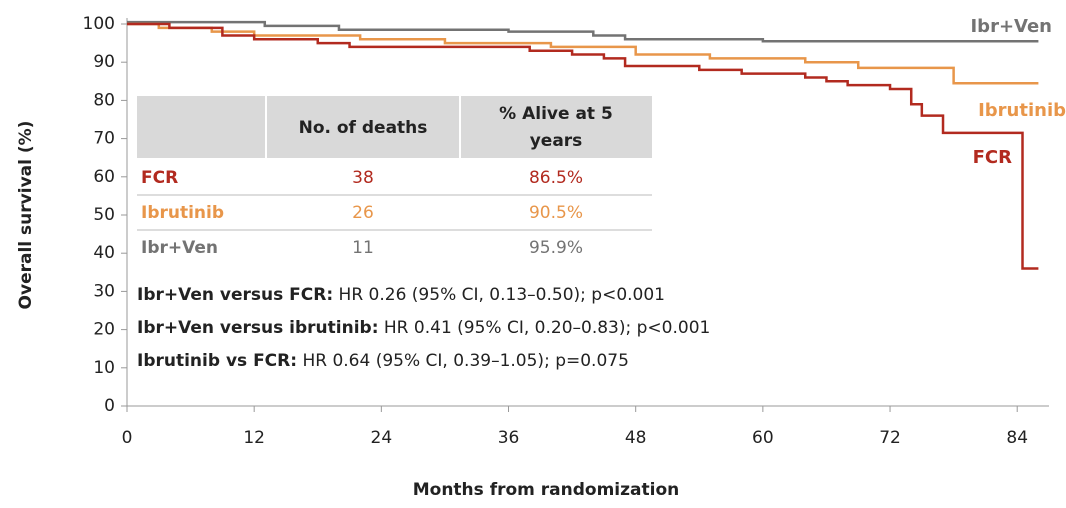 This screenshot has height=508, width=1066. Describe the element at coordinates (254, 438) in the screenshot. I see `x-tick-label: 12` at that location.